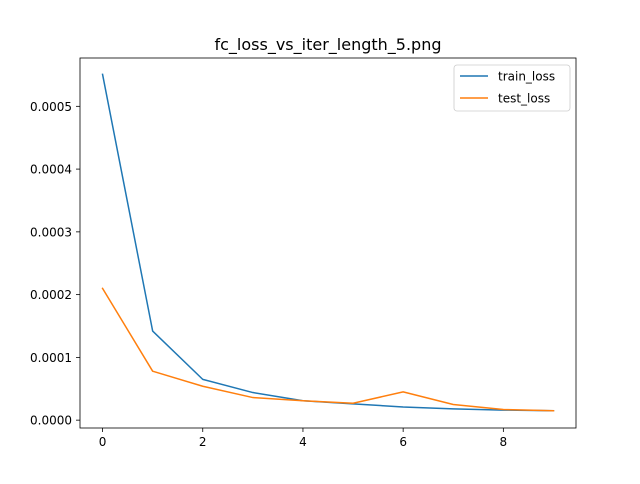 The width and height of the screenshot is (640, 484). I want to click on y-tick-label: 0.0005, so click(51, 107).